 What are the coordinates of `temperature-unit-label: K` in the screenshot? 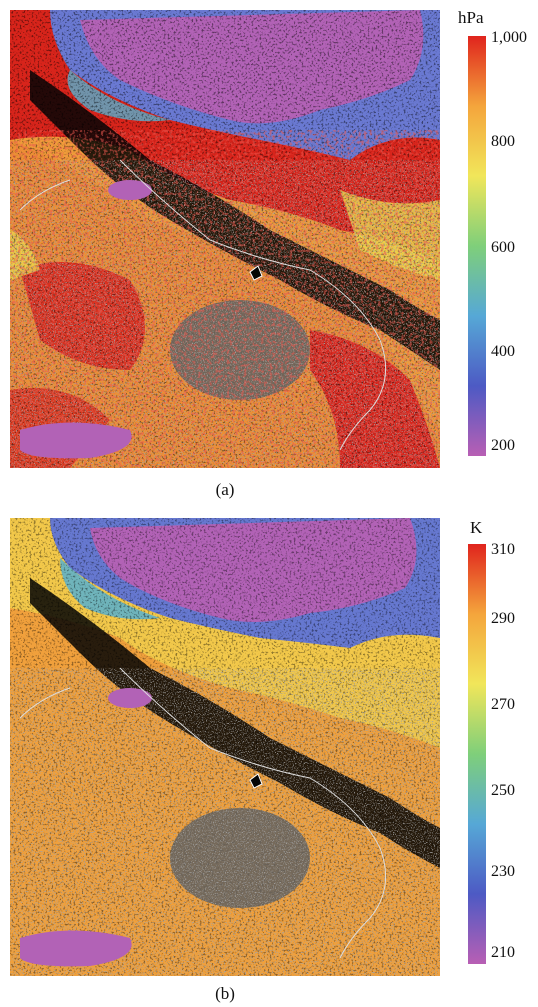 It's located at (476, 527).